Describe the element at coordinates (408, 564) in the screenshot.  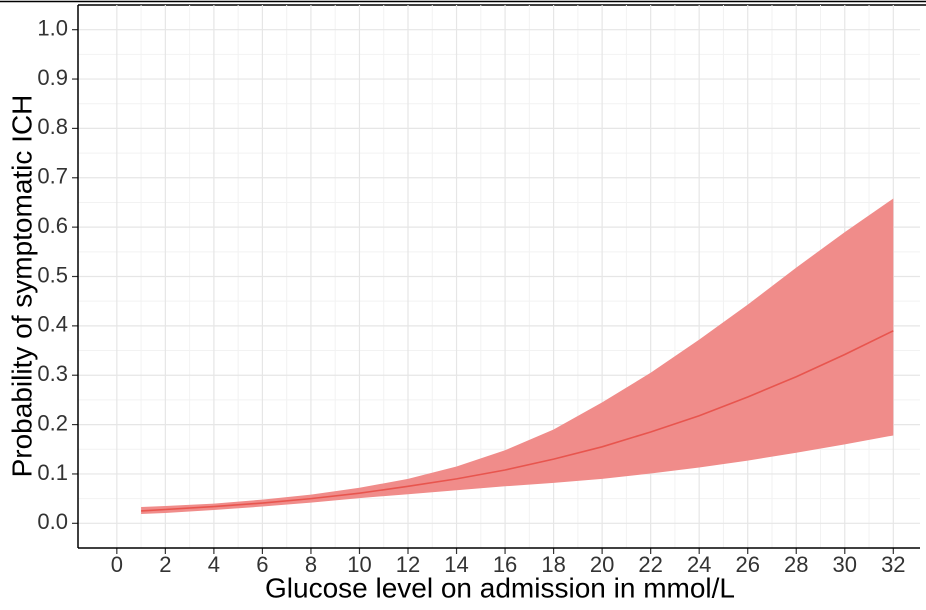
I see `x-tick-label: 12` at that location.